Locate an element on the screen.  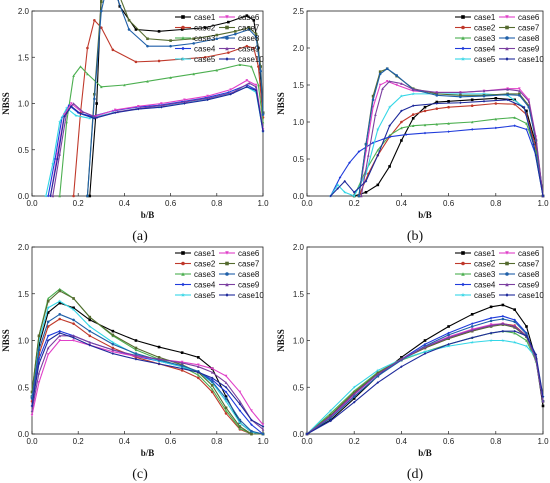
x-tick-label: 0.4 is located at coordinates (402, 441).